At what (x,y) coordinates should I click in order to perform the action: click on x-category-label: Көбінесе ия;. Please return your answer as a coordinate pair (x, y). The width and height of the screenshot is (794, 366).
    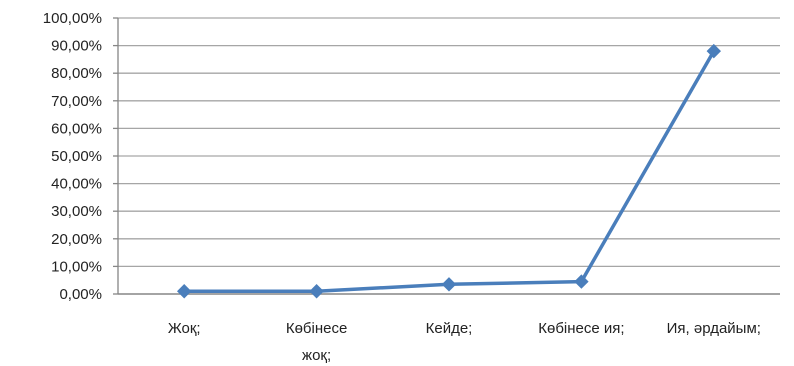
    Looking at the image, I should click on (581, 328).